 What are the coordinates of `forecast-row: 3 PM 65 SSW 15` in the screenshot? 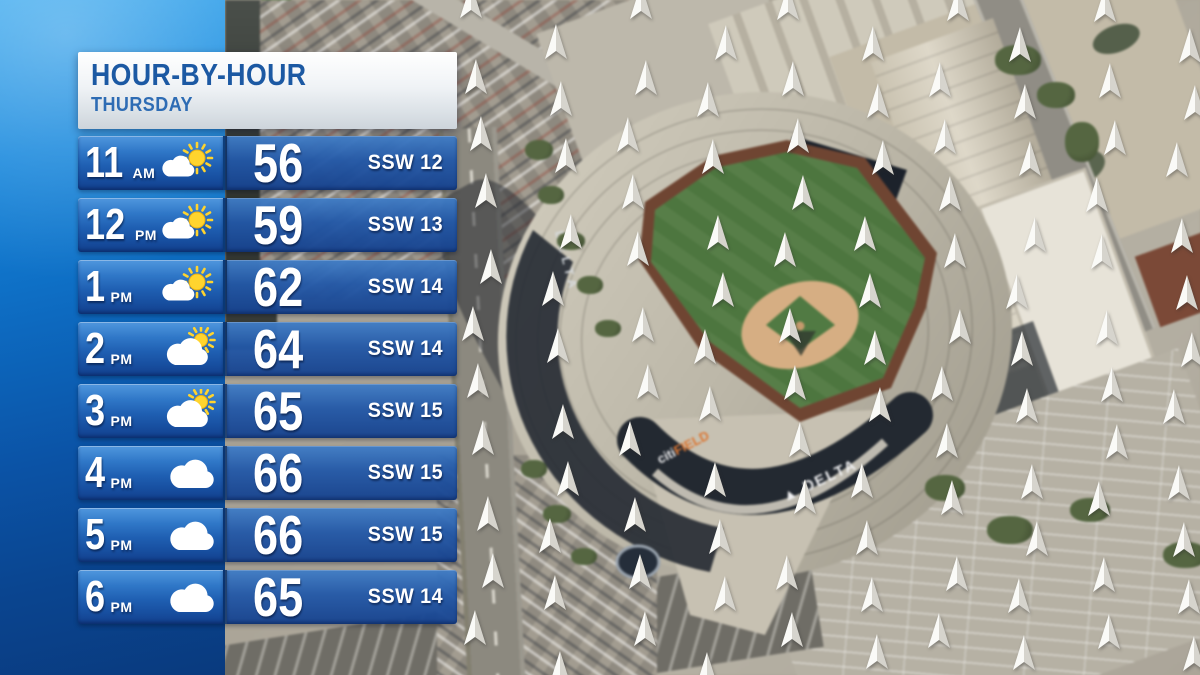 It's located at (267, 411).